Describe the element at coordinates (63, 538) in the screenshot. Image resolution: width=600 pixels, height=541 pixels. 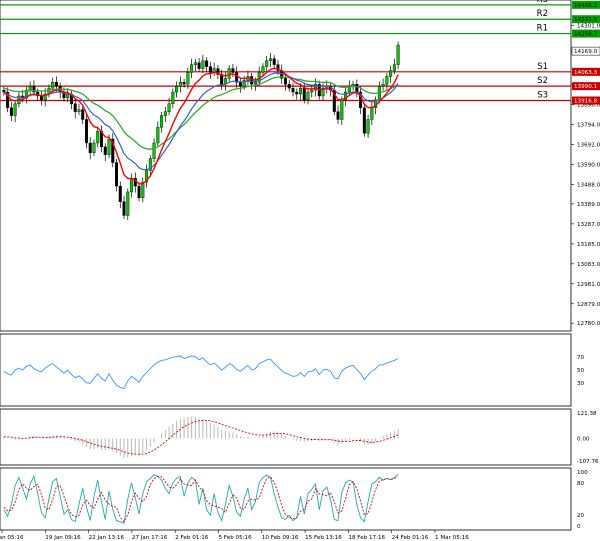
I see `x-tick-label: 19 Jan 09:16` at that location.